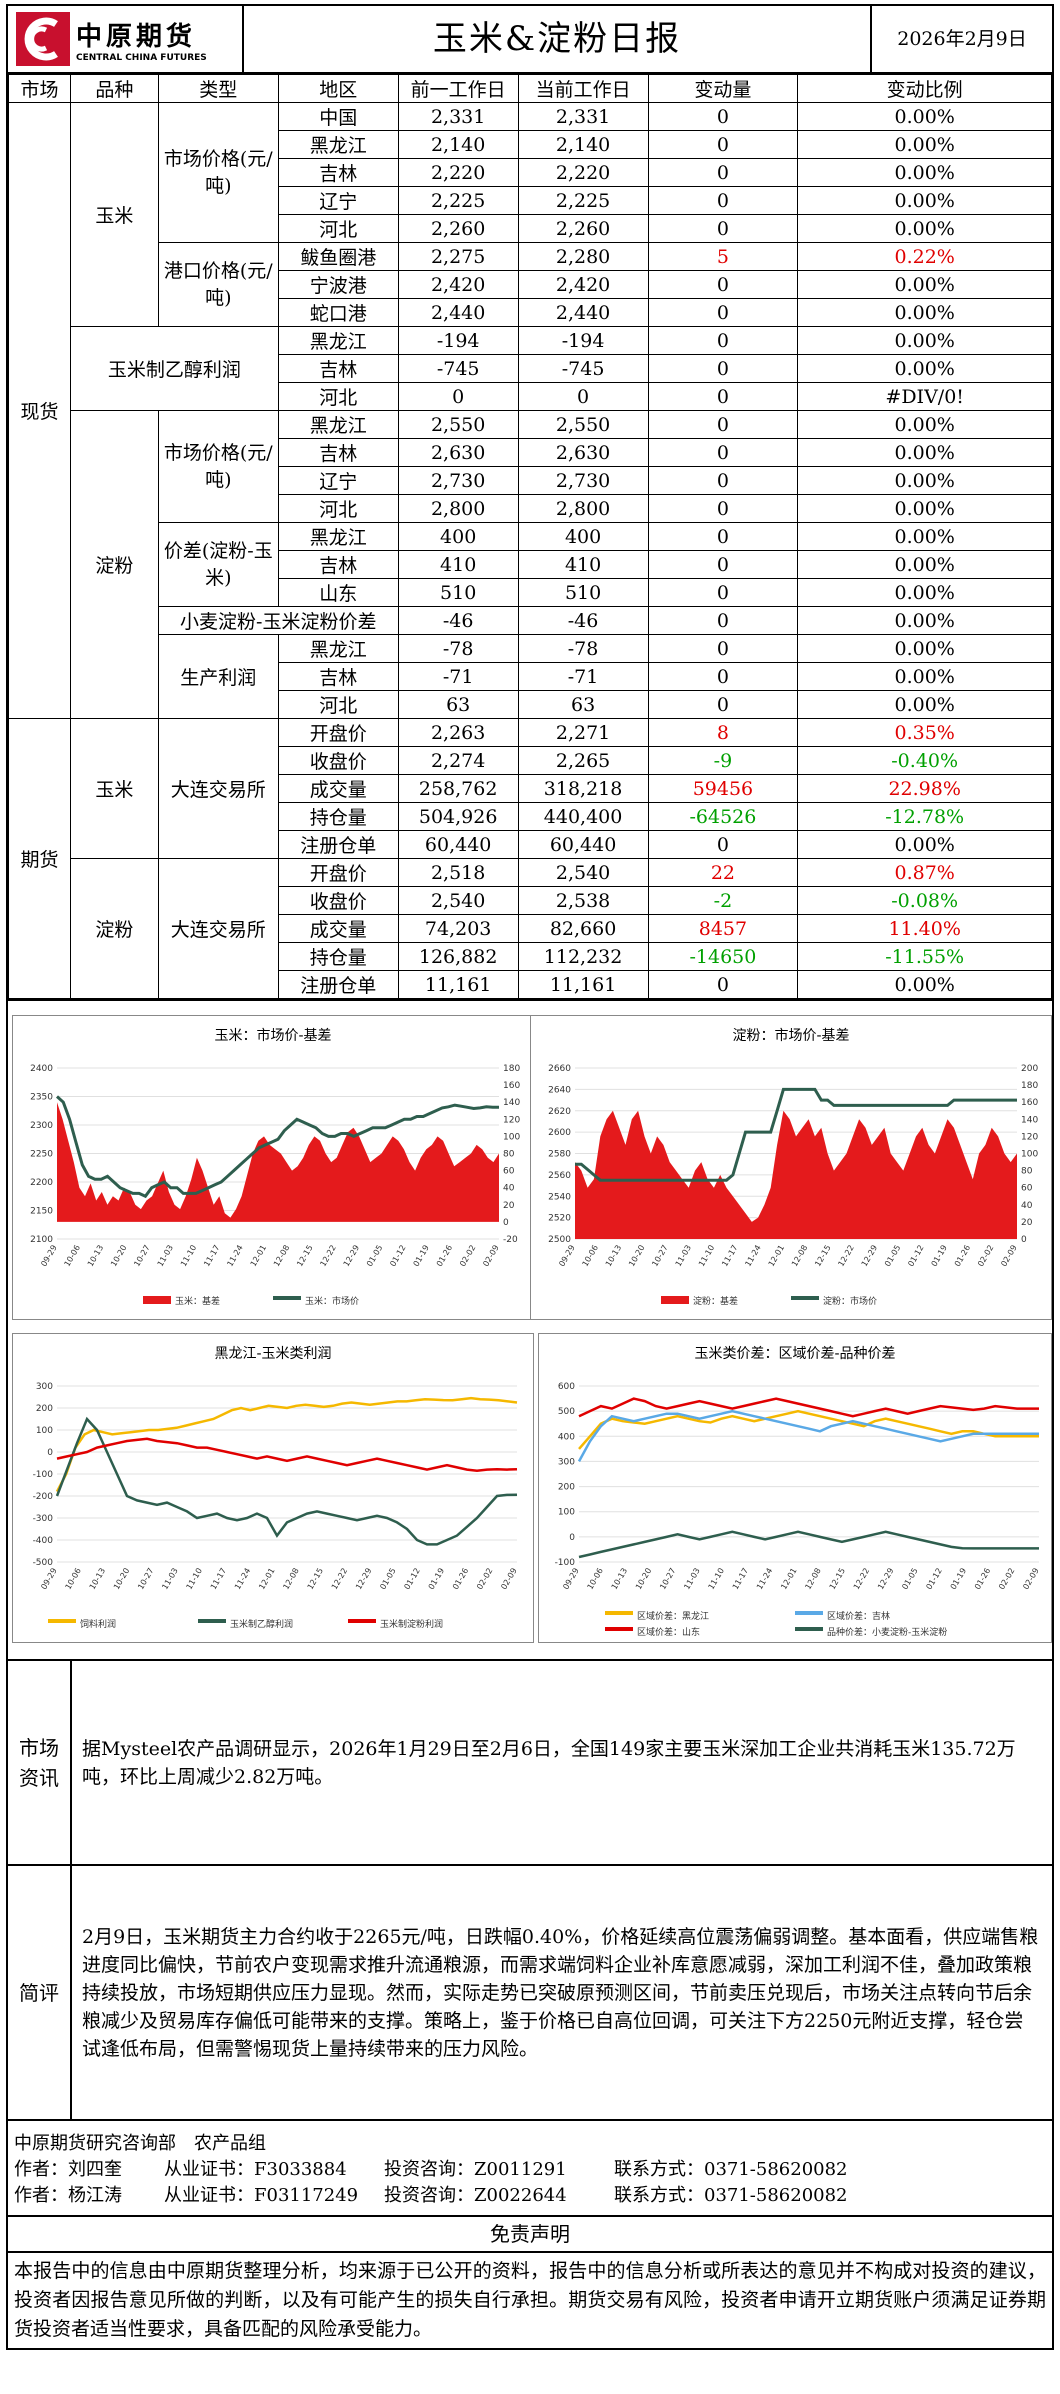 This screenshot has width=1060, height=2394. I want to click on logo-en: CENTRAL CHINA FUTURES, so click(141, 57).